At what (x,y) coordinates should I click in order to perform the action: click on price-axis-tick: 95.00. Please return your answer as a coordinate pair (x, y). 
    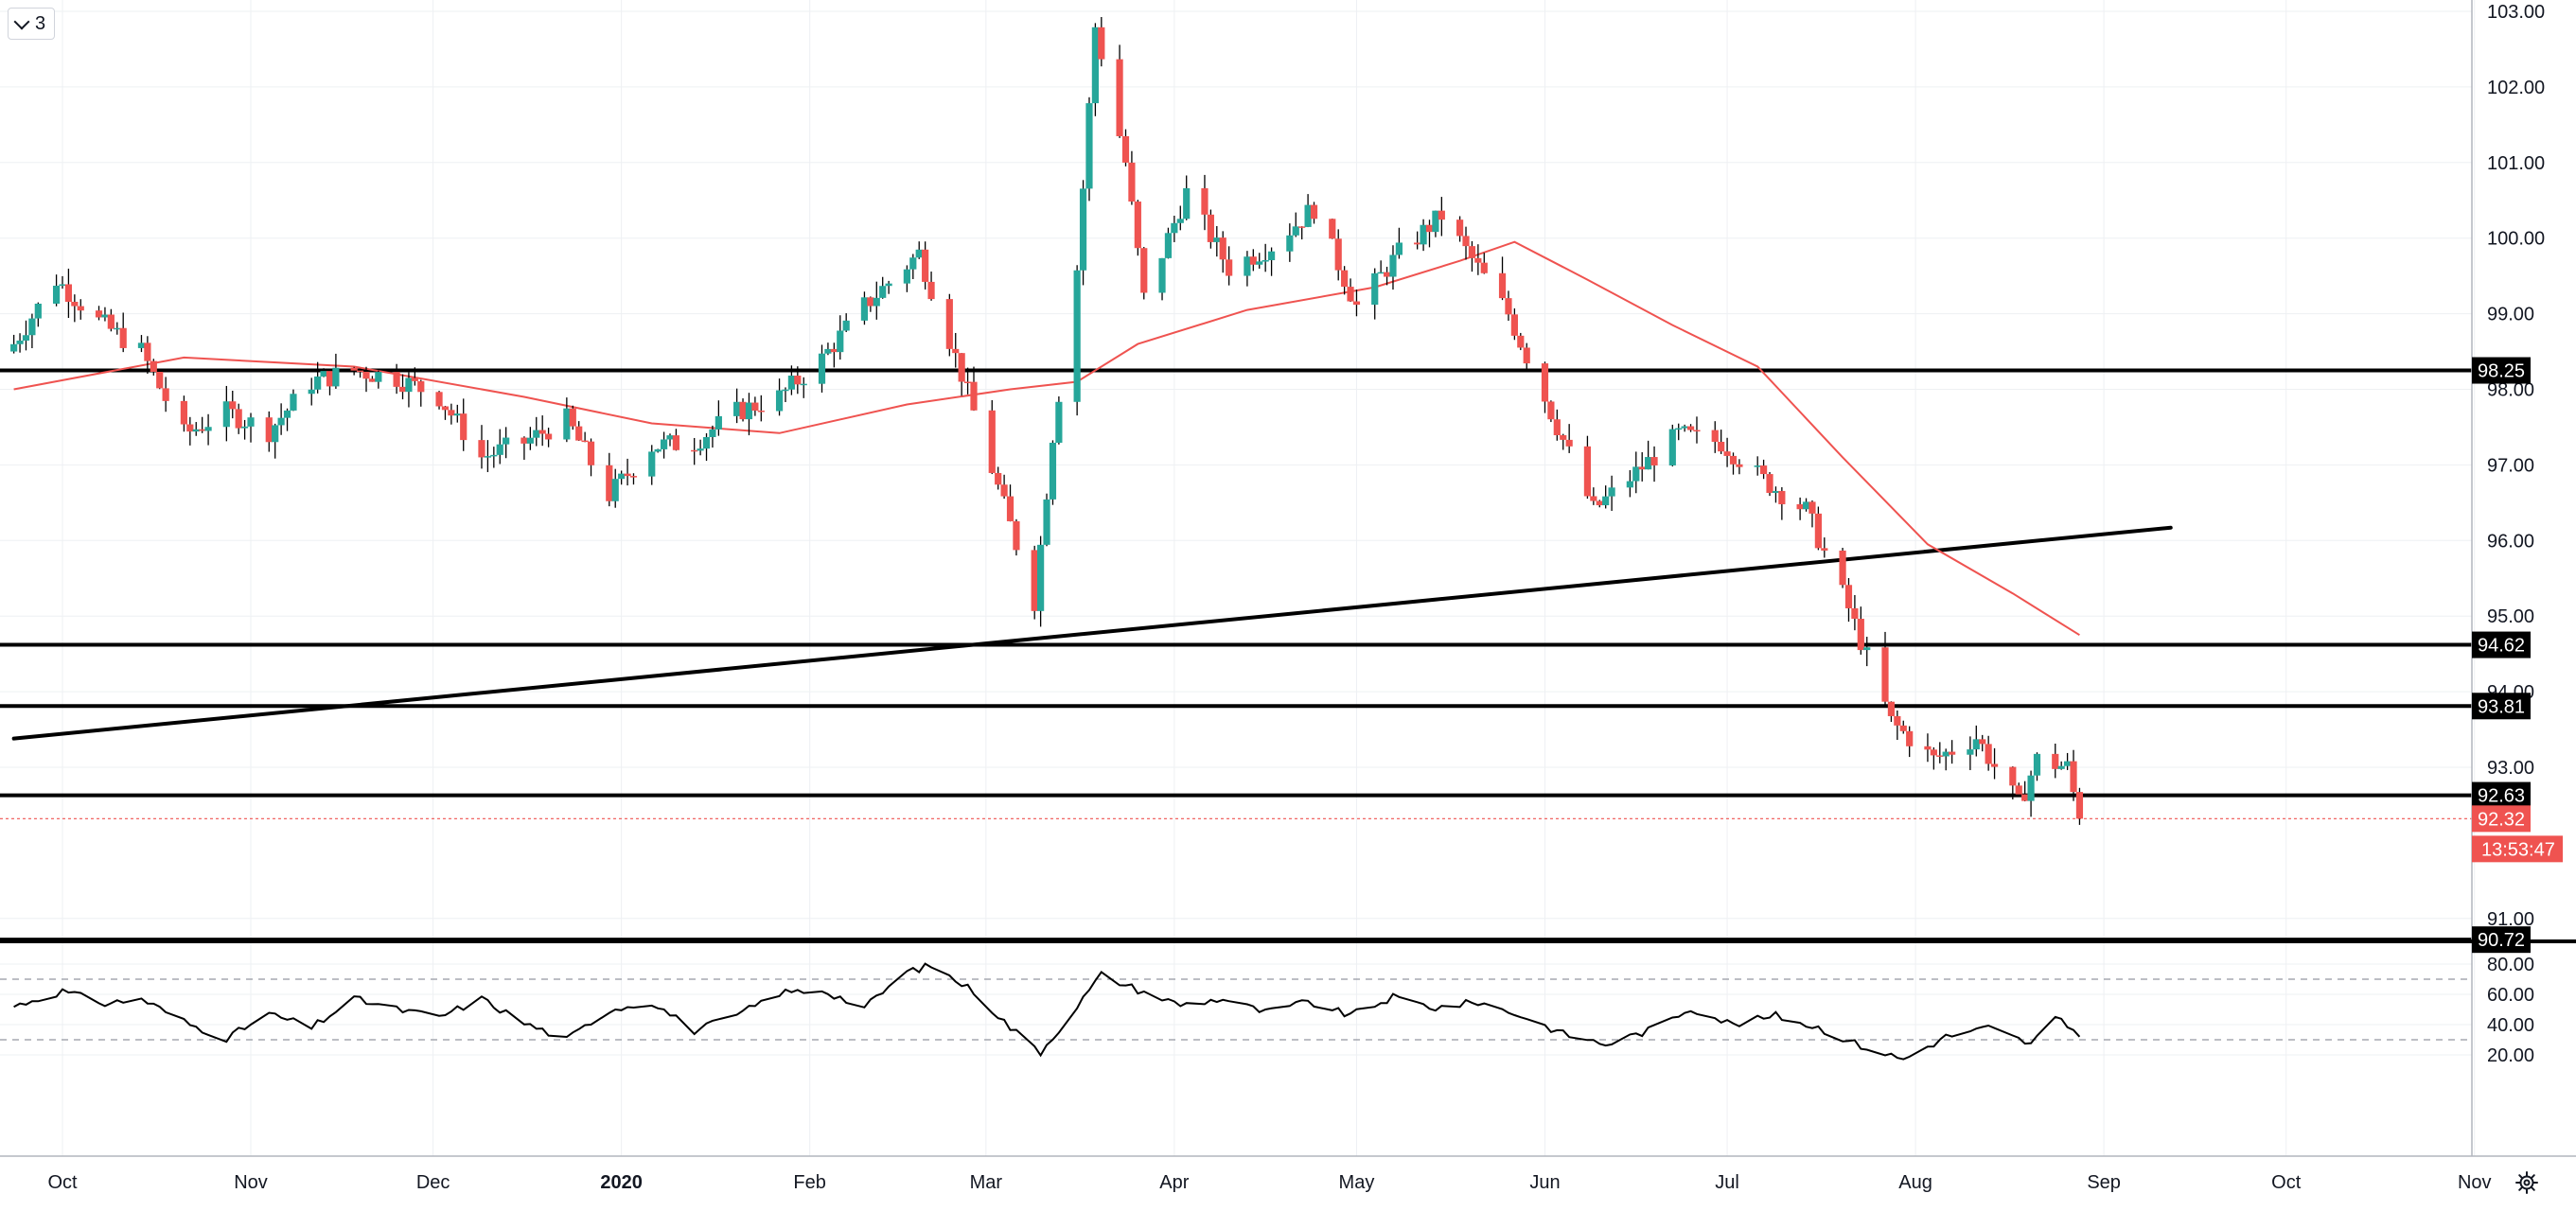
    Looking at the image, I should click on (2510, 616).